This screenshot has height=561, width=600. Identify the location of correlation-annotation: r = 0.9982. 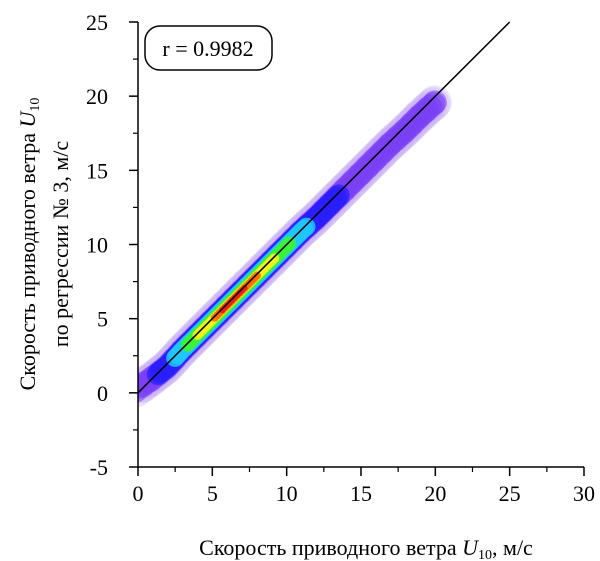
(208, 48).